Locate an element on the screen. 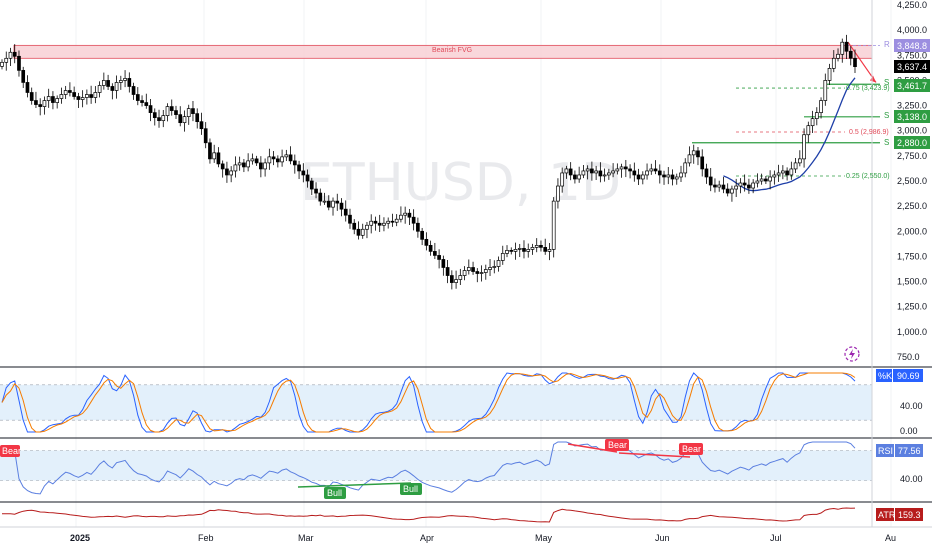 The width and height of the screenshot is (932, 550). time-axis: 2025 Feb Mar Apr May Jun Jul Au is located at coordinates (483, 538).